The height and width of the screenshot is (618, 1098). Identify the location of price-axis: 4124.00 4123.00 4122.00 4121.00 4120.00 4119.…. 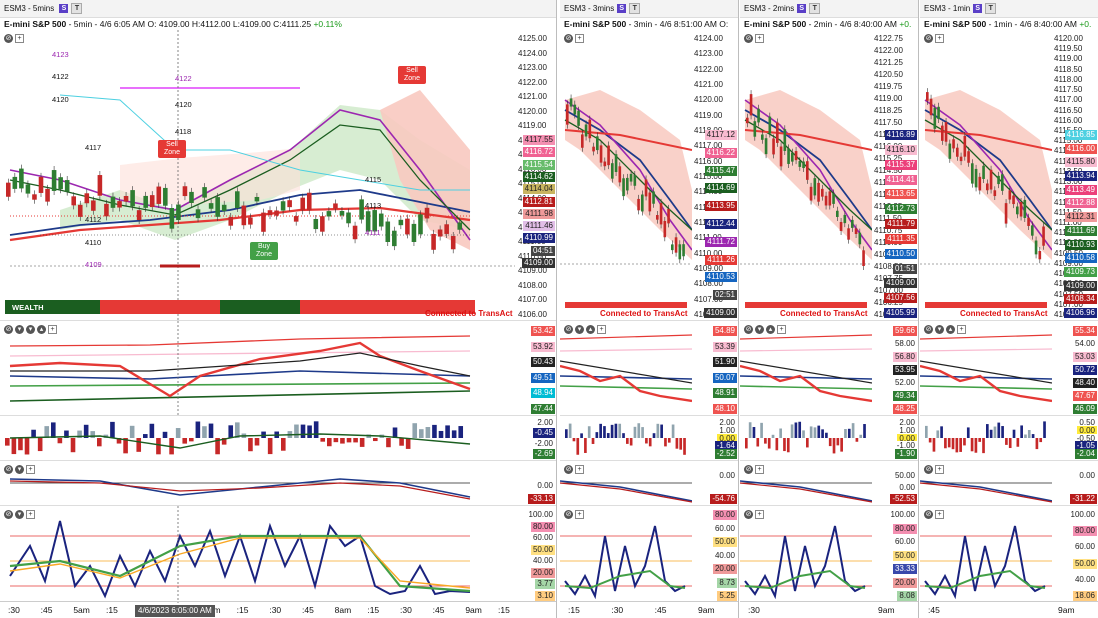
(715, 175).